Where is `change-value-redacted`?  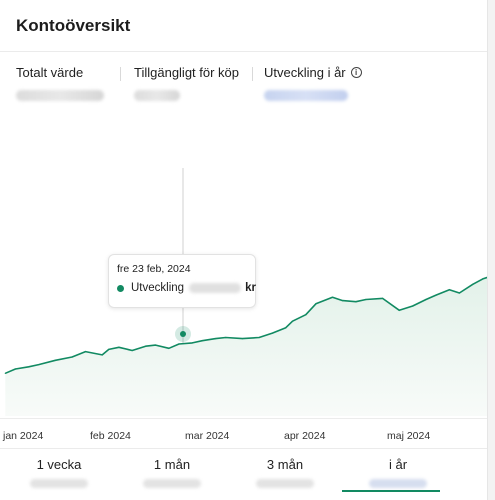 change-value-redacted is located at coordinates (306, 95).